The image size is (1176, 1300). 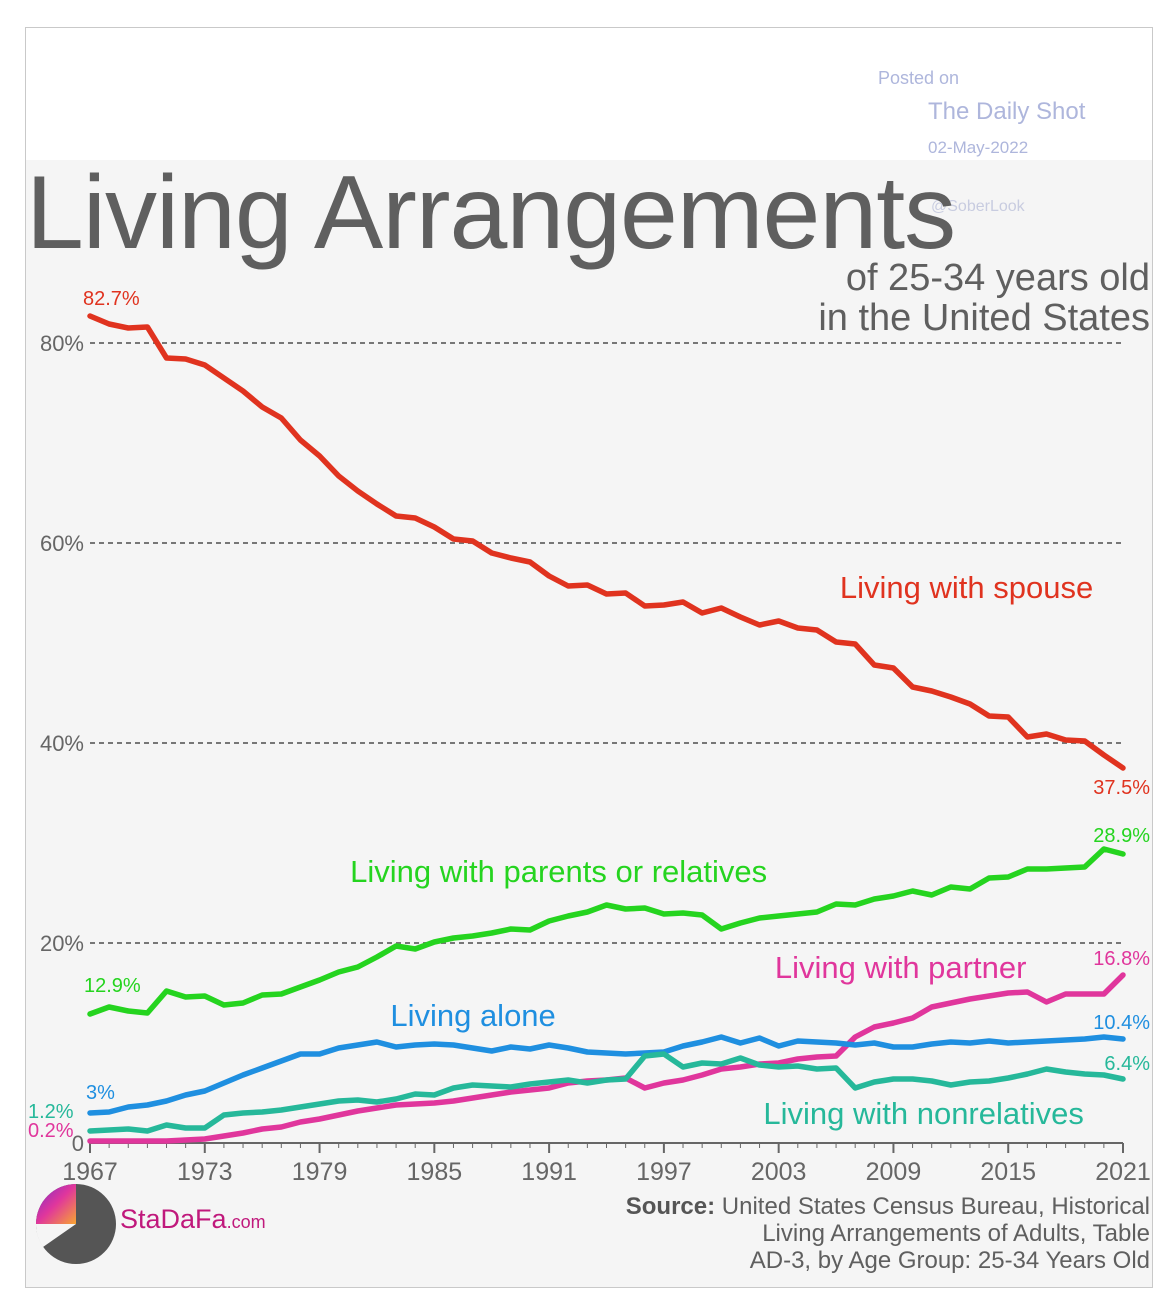 I want to click on series-name-label: Living alone, so click(x=472, y=1015).